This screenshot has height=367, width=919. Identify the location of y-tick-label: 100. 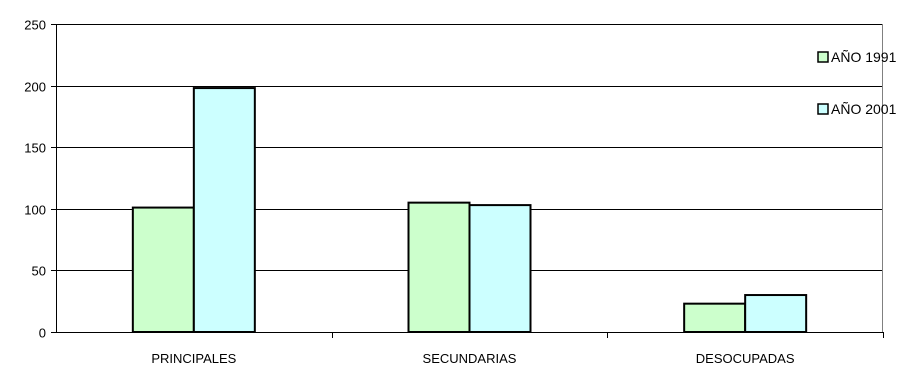
(35, 210).